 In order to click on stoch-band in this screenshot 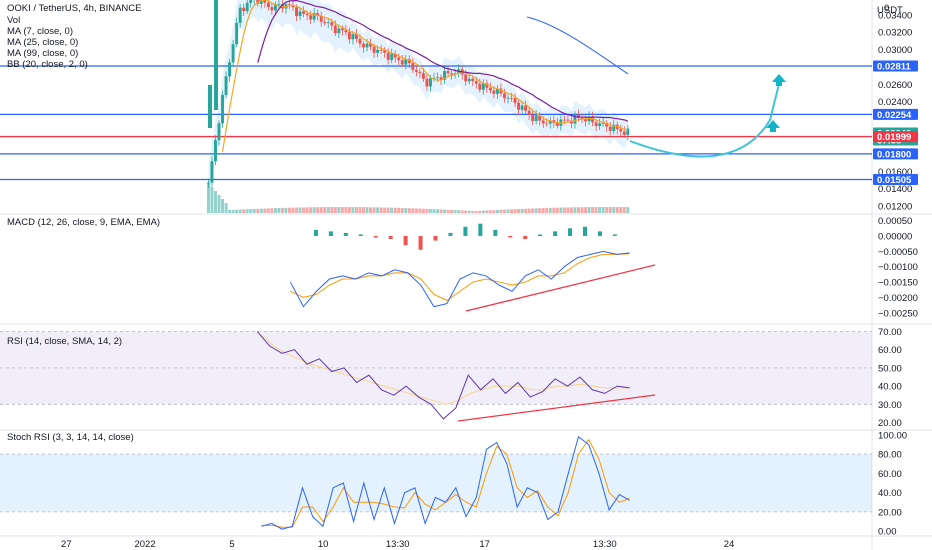, I will do `click(436, 483)`.